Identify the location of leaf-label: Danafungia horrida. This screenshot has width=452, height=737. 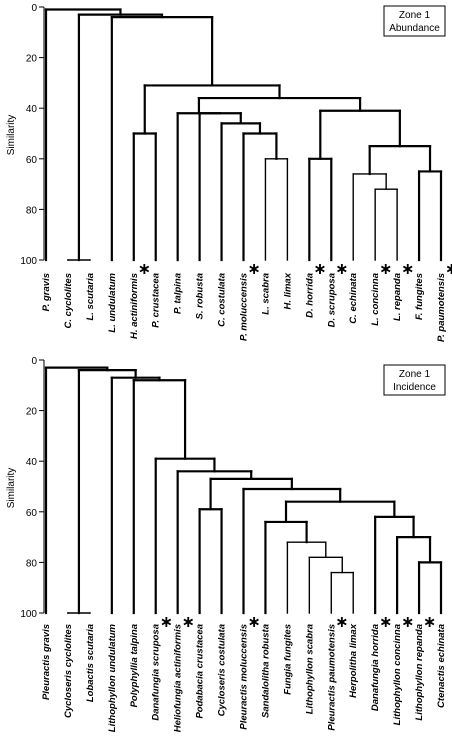
(375, 667).